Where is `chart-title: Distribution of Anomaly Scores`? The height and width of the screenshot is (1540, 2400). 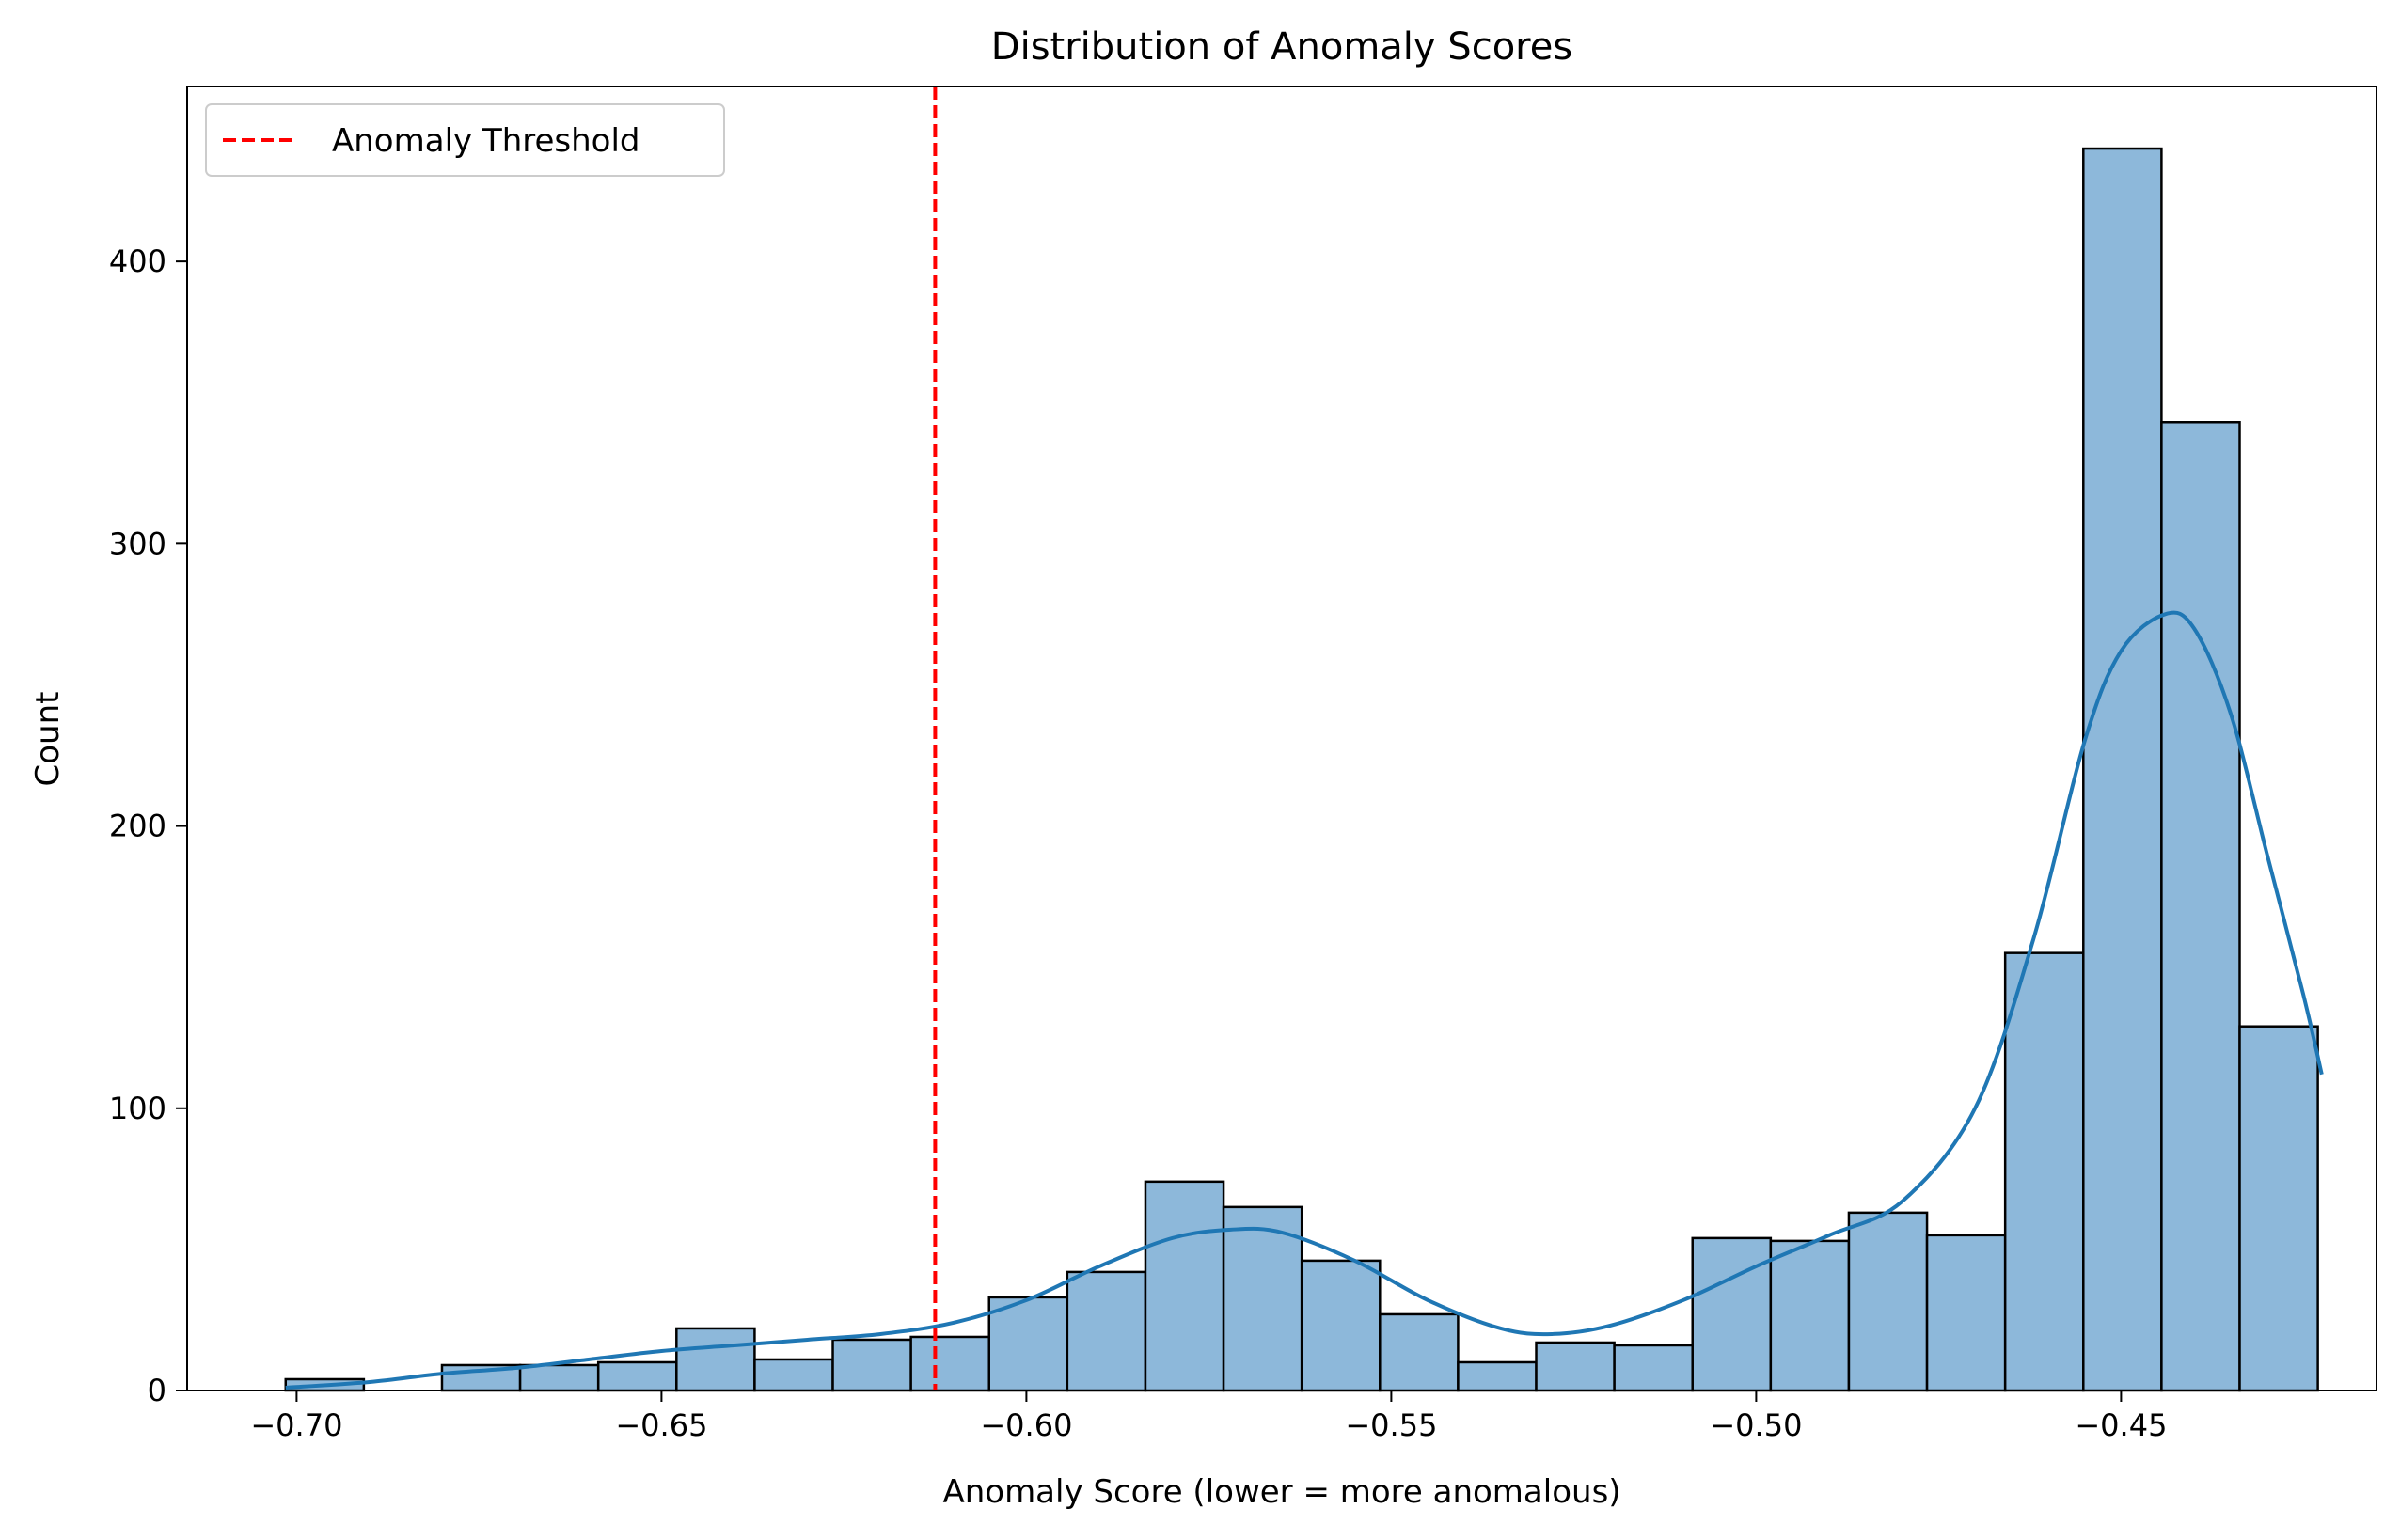 chart-title: Distribution of Anomaly Scores is located at coordinates (1281, 47).